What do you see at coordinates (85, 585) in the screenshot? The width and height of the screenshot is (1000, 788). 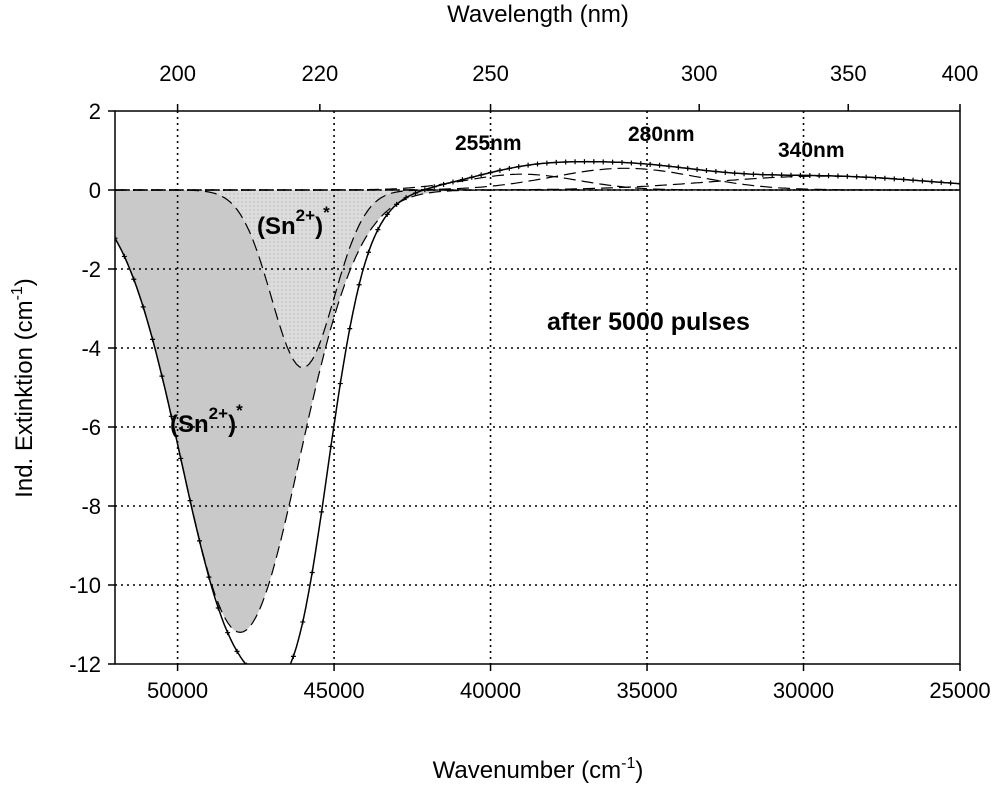 I see `y-tick-label: -10` at bounding box center [85, 585].